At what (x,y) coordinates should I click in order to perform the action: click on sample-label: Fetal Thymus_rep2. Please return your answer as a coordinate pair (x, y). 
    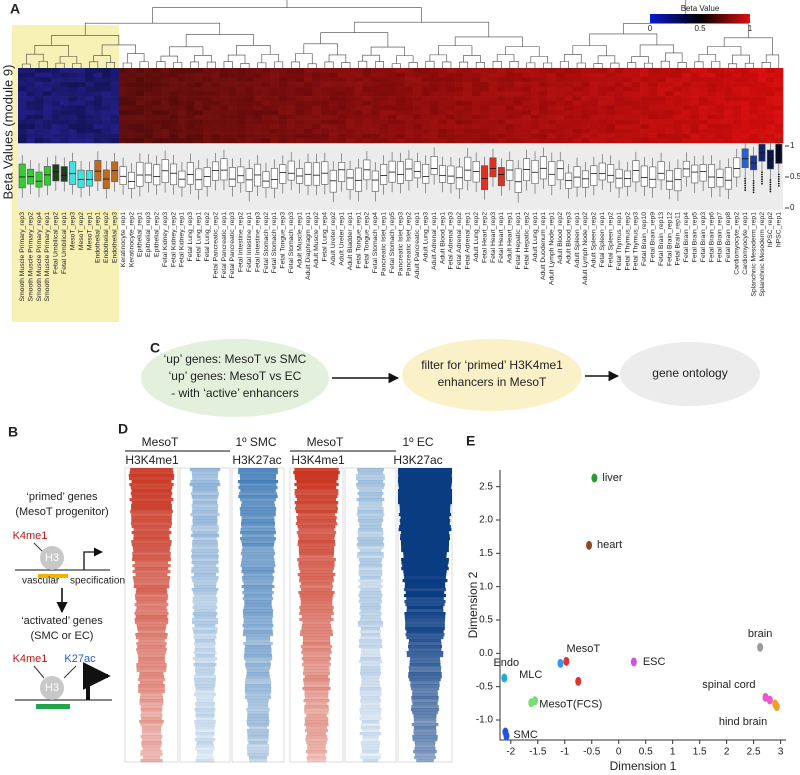
    Looking at the image, I should click on (627, 241).